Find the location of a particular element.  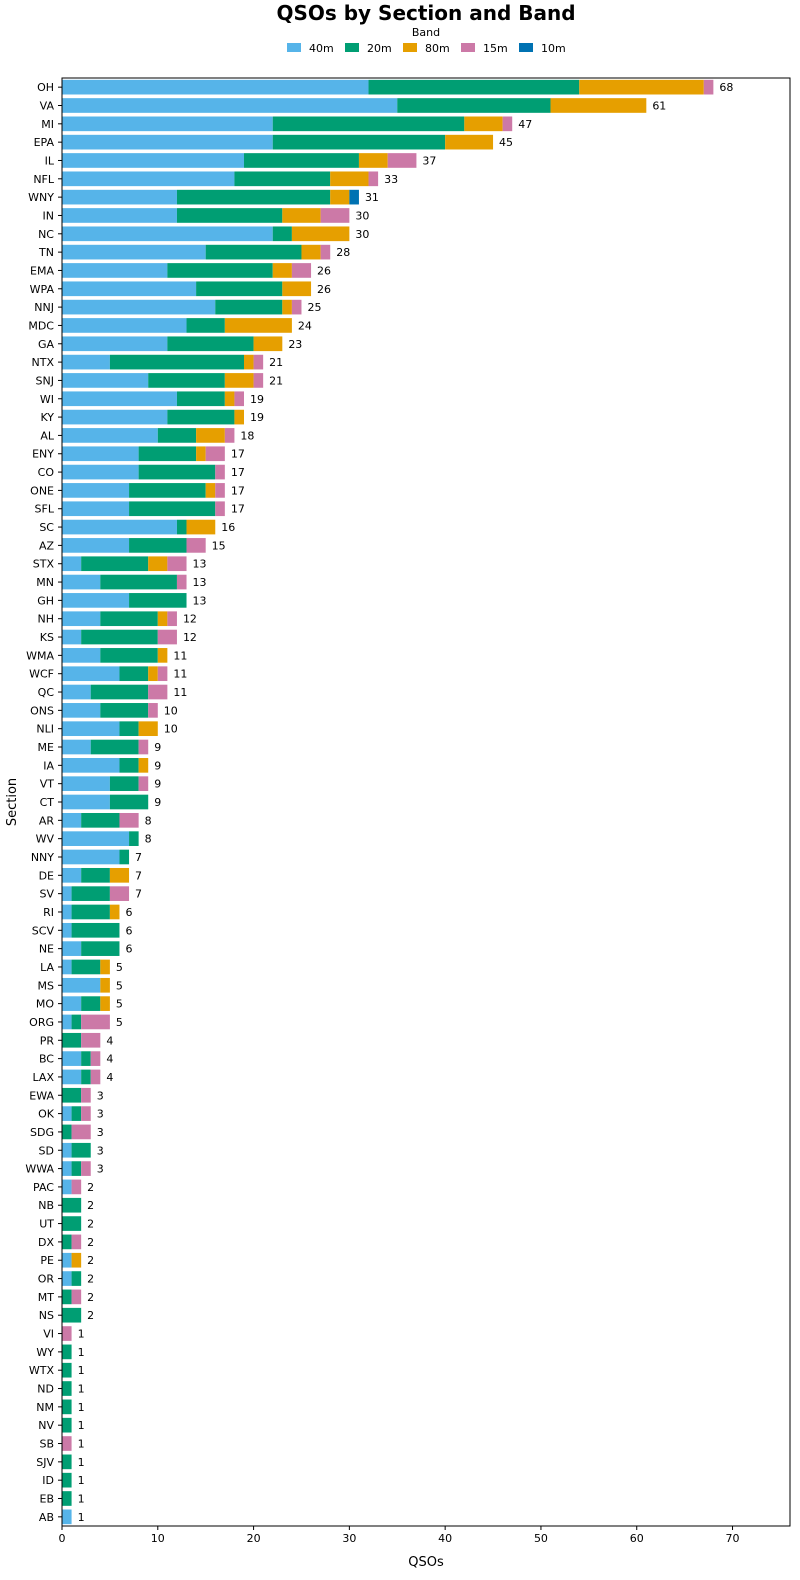

total-label-WY: 1 is located at coordinates (81, 1352).